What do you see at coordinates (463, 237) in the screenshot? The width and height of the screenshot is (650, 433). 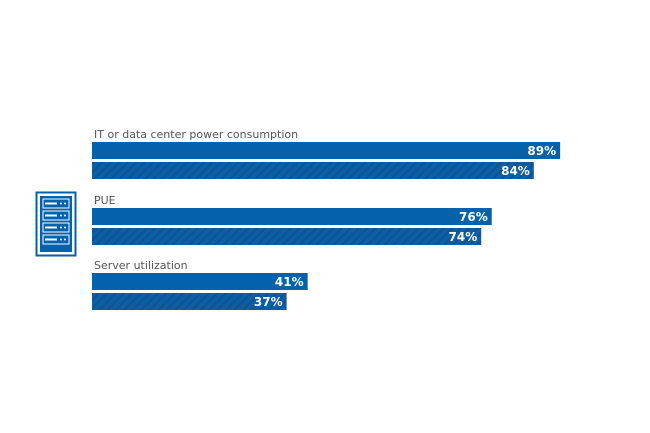 I see `bar-value-label: 74%` at bounding box center [463, 237].